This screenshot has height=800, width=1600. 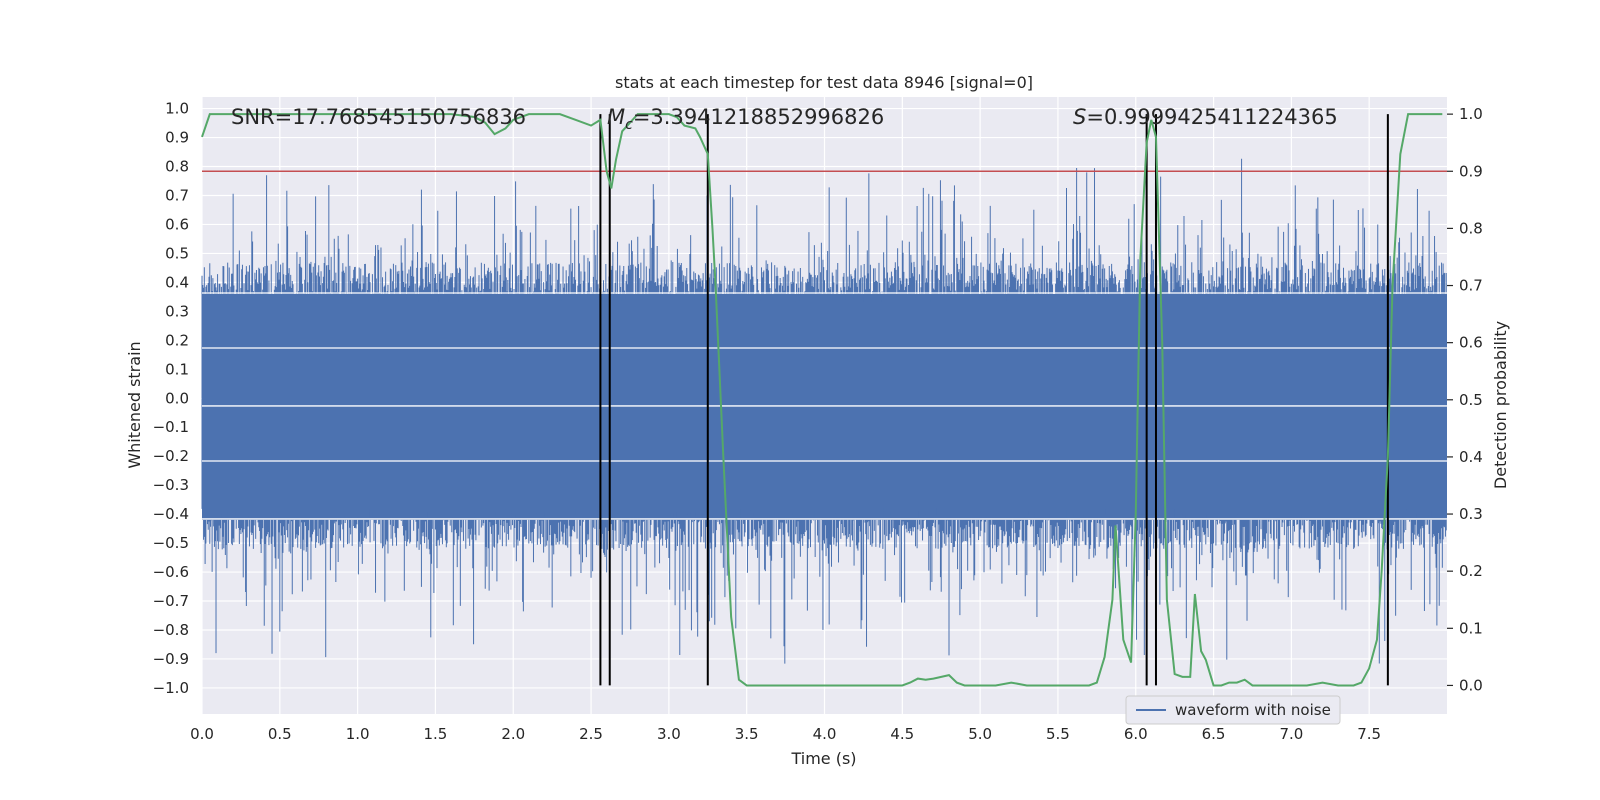 What do you see at coordinates (823, 758) in the screenshot?
I see `x-axis-label: Time (s)` at bounding box center [823, 758].